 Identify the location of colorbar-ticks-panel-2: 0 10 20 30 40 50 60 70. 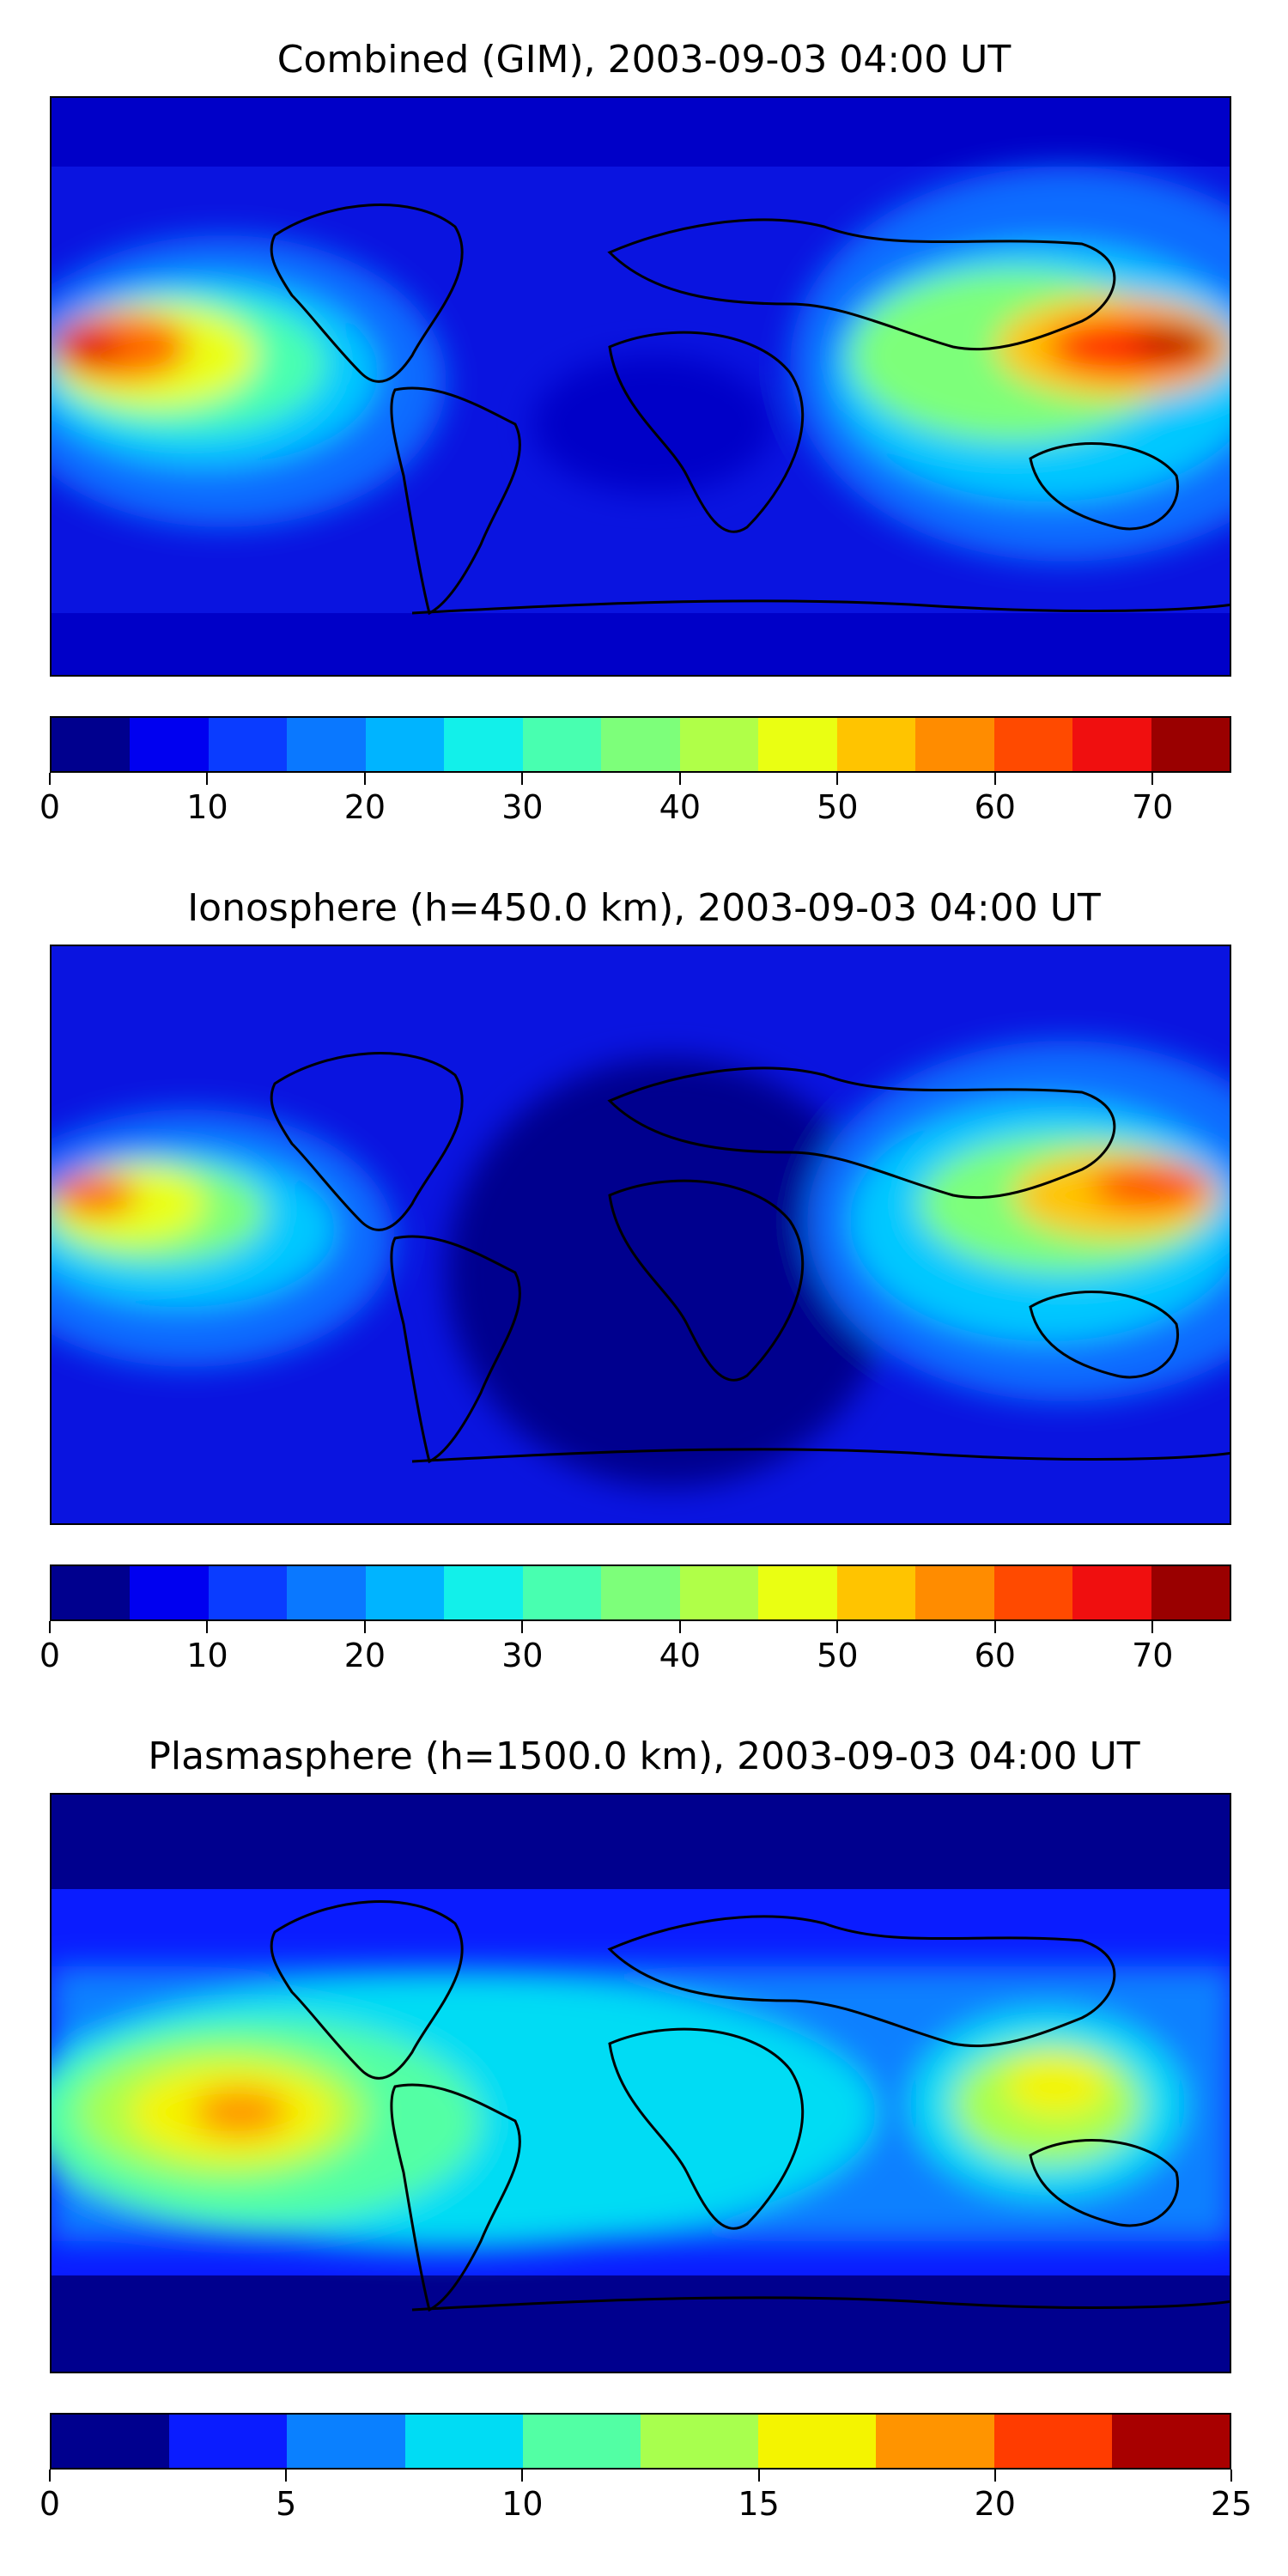
(635, 1647).